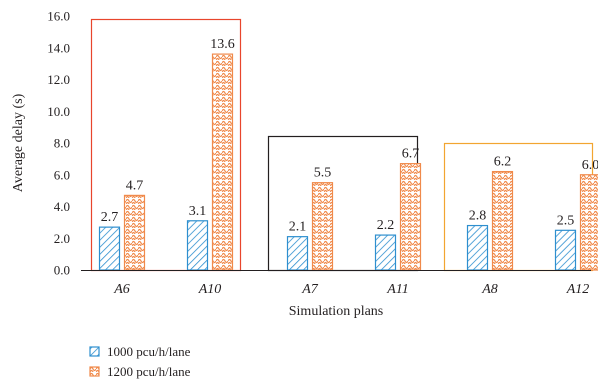 The image size is (598, 389). What do you see at coordinates (310, 289) in the screenshot?
I see `x-tick-label: A7` at bounding box center [310, 289].